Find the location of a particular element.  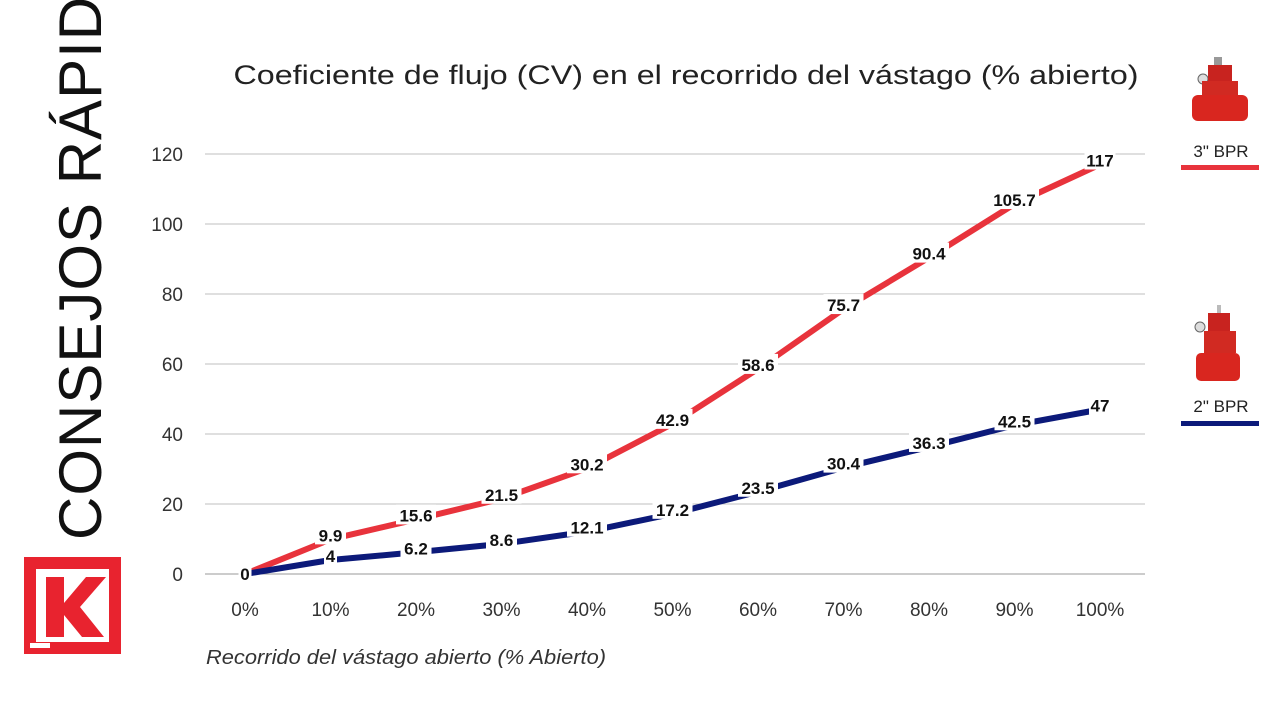

legend-label-2in: 2" BPR is located at coordinates (1221, 406).